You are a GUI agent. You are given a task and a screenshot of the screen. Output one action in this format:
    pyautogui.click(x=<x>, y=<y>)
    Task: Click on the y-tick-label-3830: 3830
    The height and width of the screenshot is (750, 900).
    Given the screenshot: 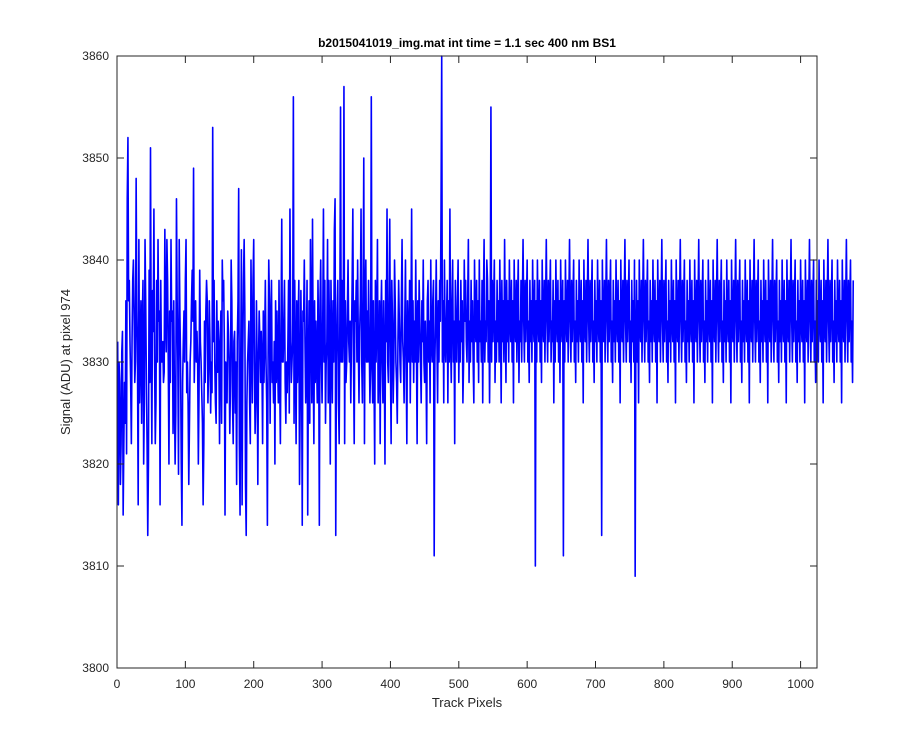 What is the action you would take?
    pyautogui.click(x=95, y=362)
    